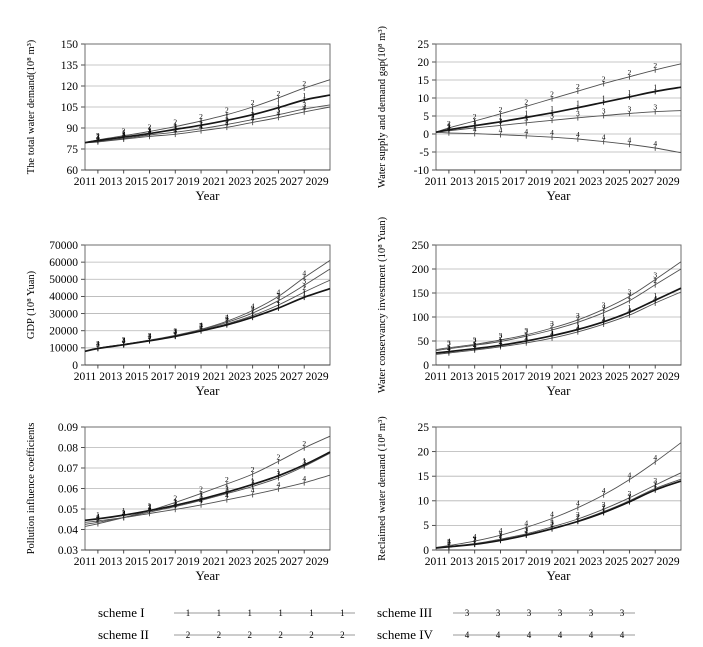 The image size is (703, 647). Describe the element at coordinates (110, 377) in the screenshot. I see `svg-text: 2013` at that location.